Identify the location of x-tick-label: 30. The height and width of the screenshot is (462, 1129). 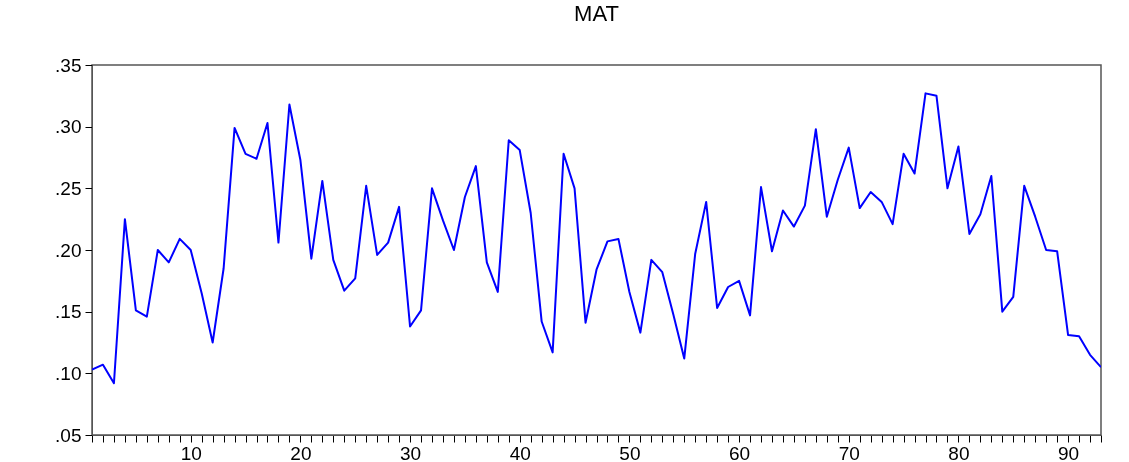
(410, 452).